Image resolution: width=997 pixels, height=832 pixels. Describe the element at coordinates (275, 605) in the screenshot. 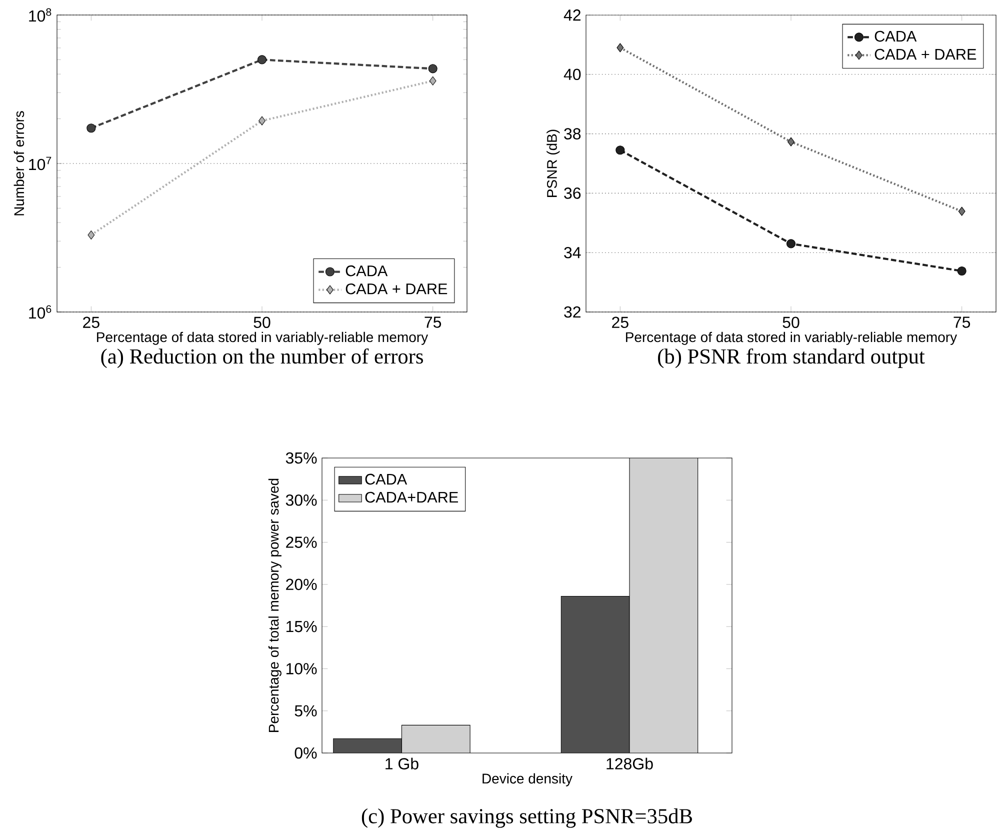

I see `y-axis-title: Percentage of total memory power saved` at that location.